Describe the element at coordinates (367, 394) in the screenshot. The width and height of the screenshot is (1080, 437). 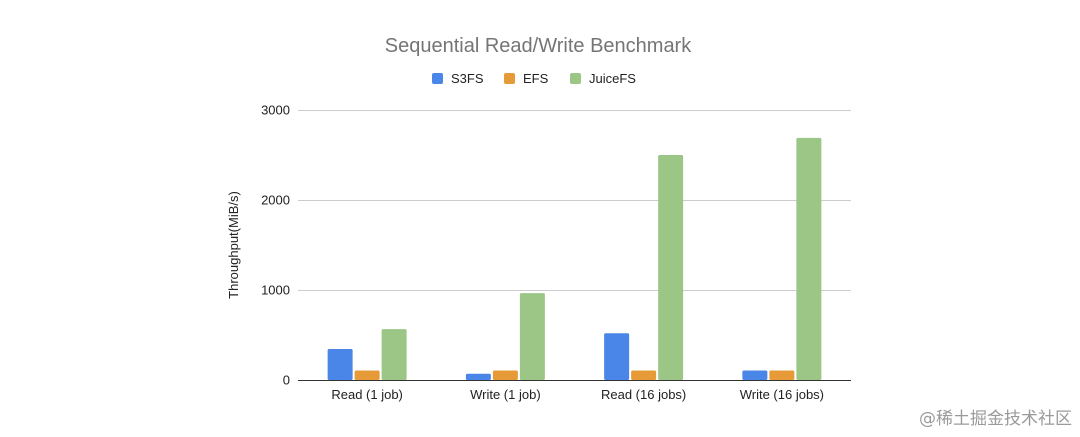
I see `x-tick-label: Read (1 job)` at that location.